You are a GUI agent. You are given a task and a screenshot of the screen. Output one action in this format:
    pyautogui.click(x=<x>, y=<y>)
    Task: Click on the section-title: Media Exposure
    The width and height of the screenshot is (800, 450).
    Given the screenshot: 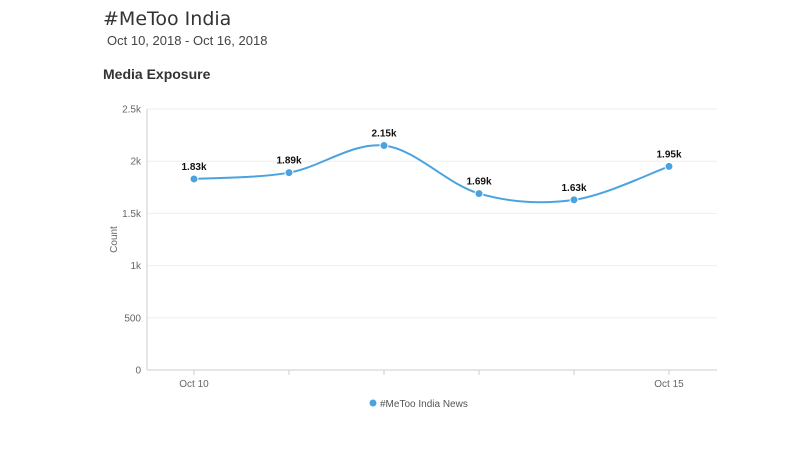 What is the action you would take?
    pyautogui.click(x=157, y=74)
    